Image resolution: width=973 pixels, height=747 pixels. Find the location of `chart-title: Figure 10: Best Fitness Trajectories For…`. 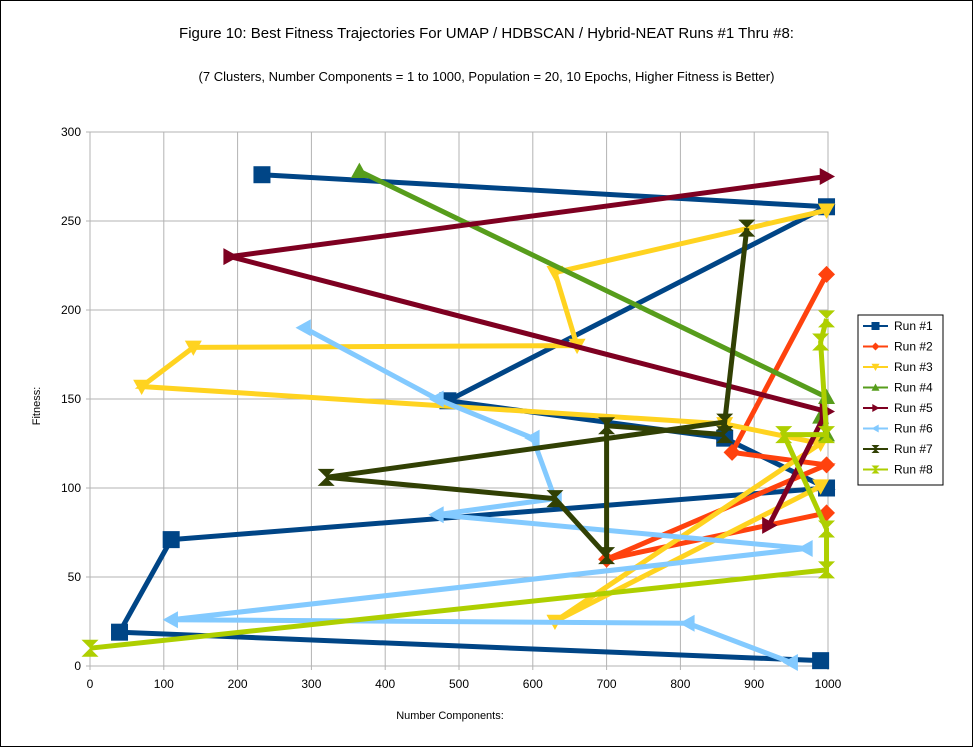

chart-title: Figure 10: Best Fitness Trajectories For… is located at coordinates (486, 33).